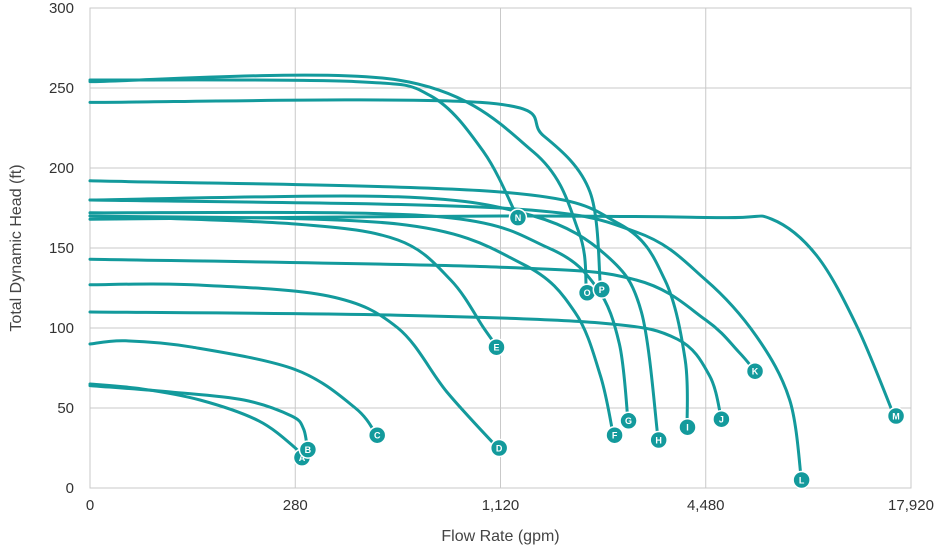 The width and height of the screenshot is (934, 550). Describe the element at coordinates (587, 293) in the screenshot. I see `marker-label: O` at that location.